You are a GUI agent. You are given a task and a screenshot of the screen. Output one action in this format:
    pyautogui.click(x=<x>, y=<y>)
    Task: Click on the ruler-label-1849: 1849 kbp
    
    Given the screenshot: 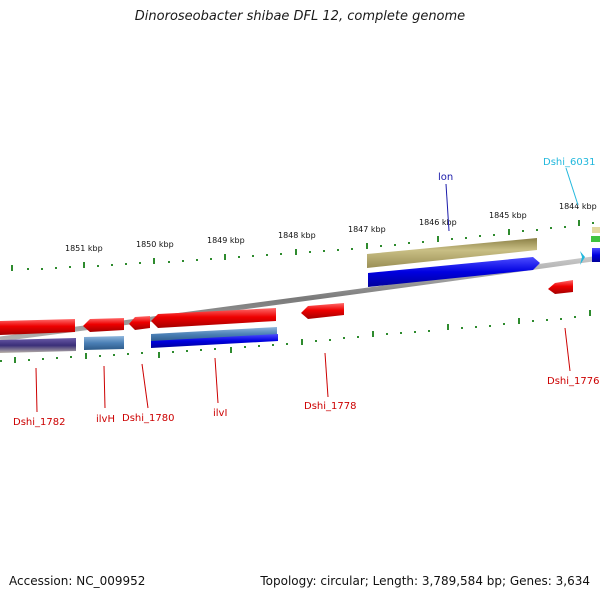 What is the action you would take?
    pyautogui.click(x=226, y=240)
    